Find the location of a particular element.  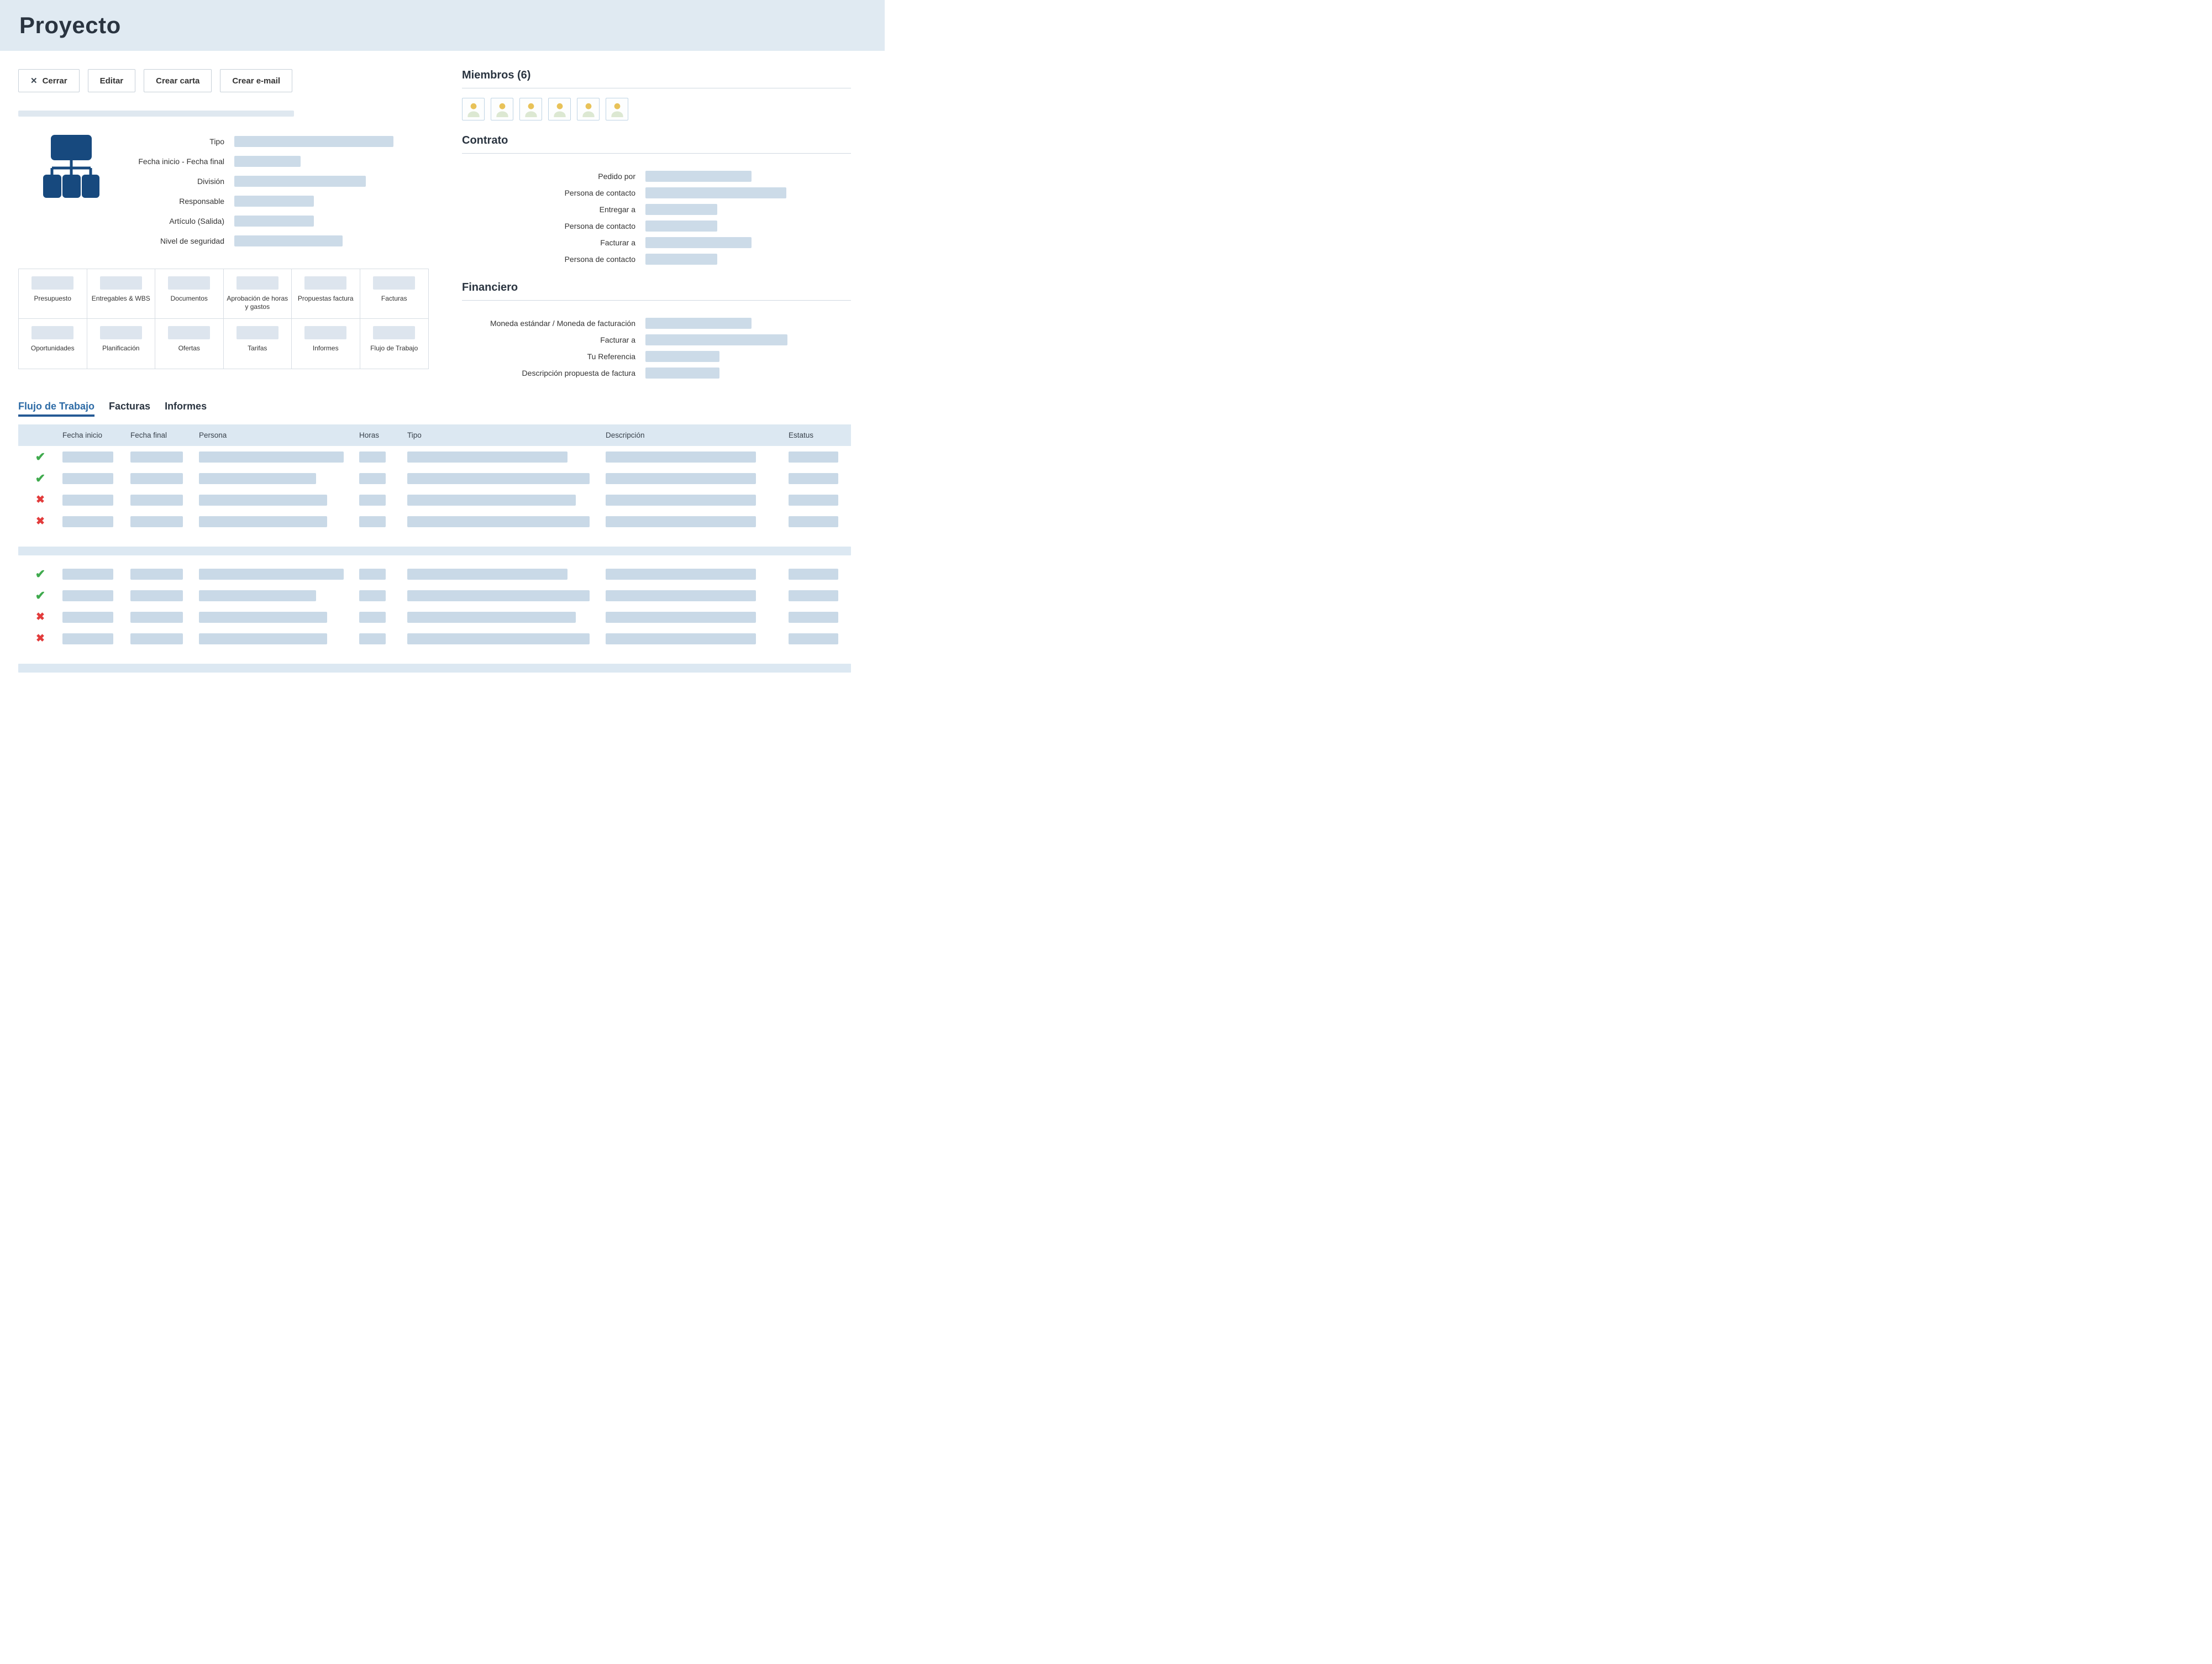

tile-informes: Informes is located at coordinates (326, 344).